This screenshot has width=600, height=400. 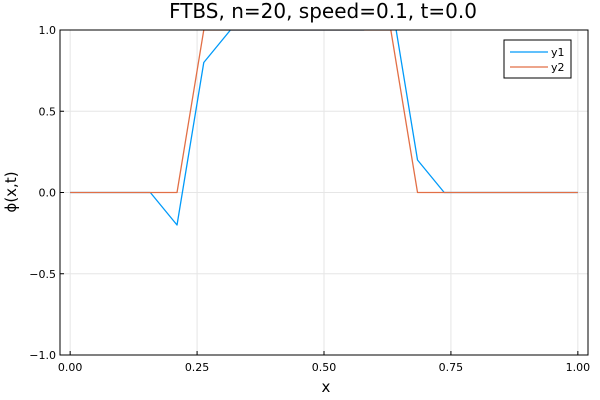 I want to click on y-tick-label: −1.0, so click(x=42, y=355).